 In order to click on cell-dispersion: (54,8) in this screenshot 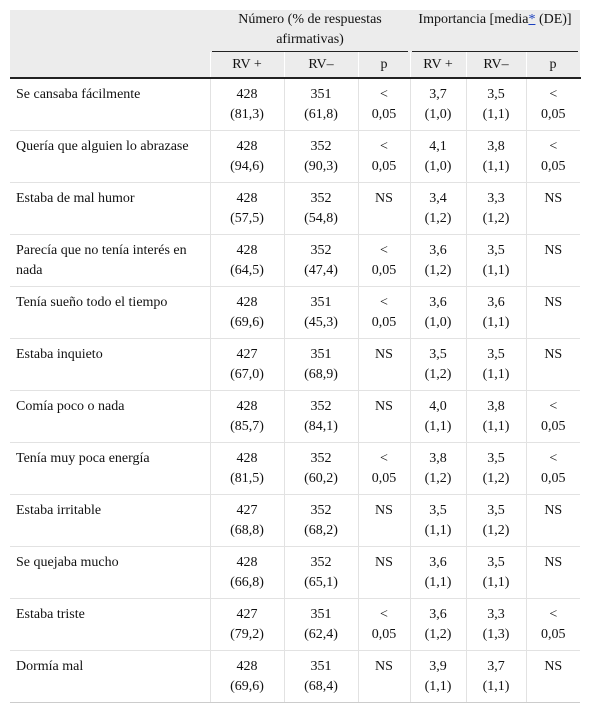, I will do `click(321, 218)`.